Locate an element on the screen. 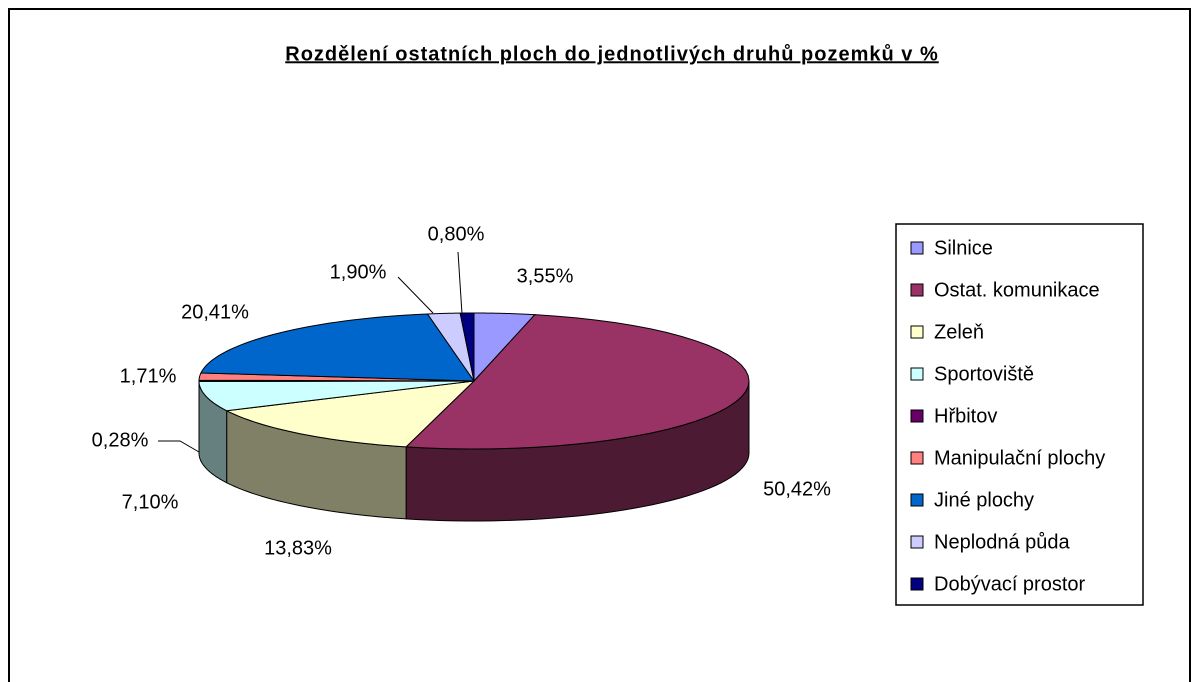 This screenshot has width=1198, height=682. data-label: 1,90% is located at coordinates (358, 272).